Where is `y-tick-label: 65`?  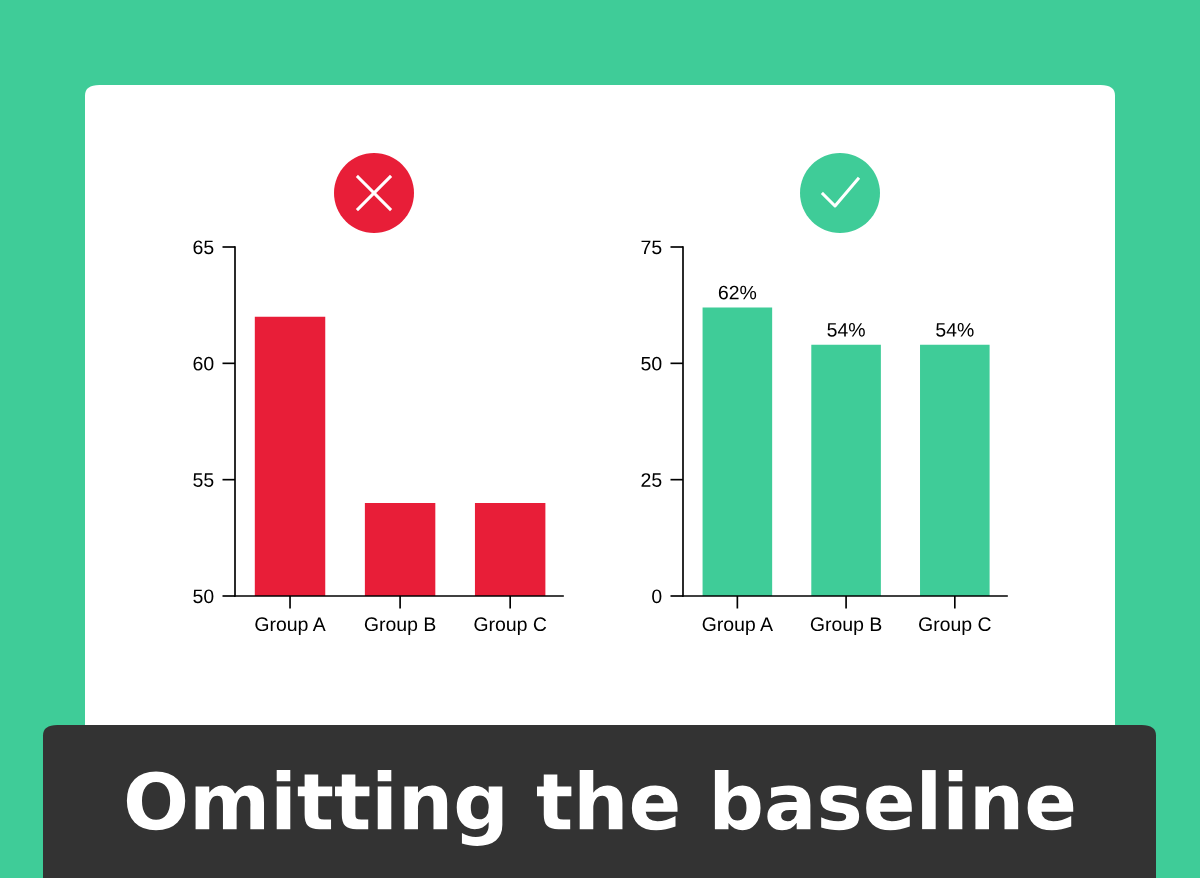 y-tick-label: 65 is located at coordinates (203, 247).